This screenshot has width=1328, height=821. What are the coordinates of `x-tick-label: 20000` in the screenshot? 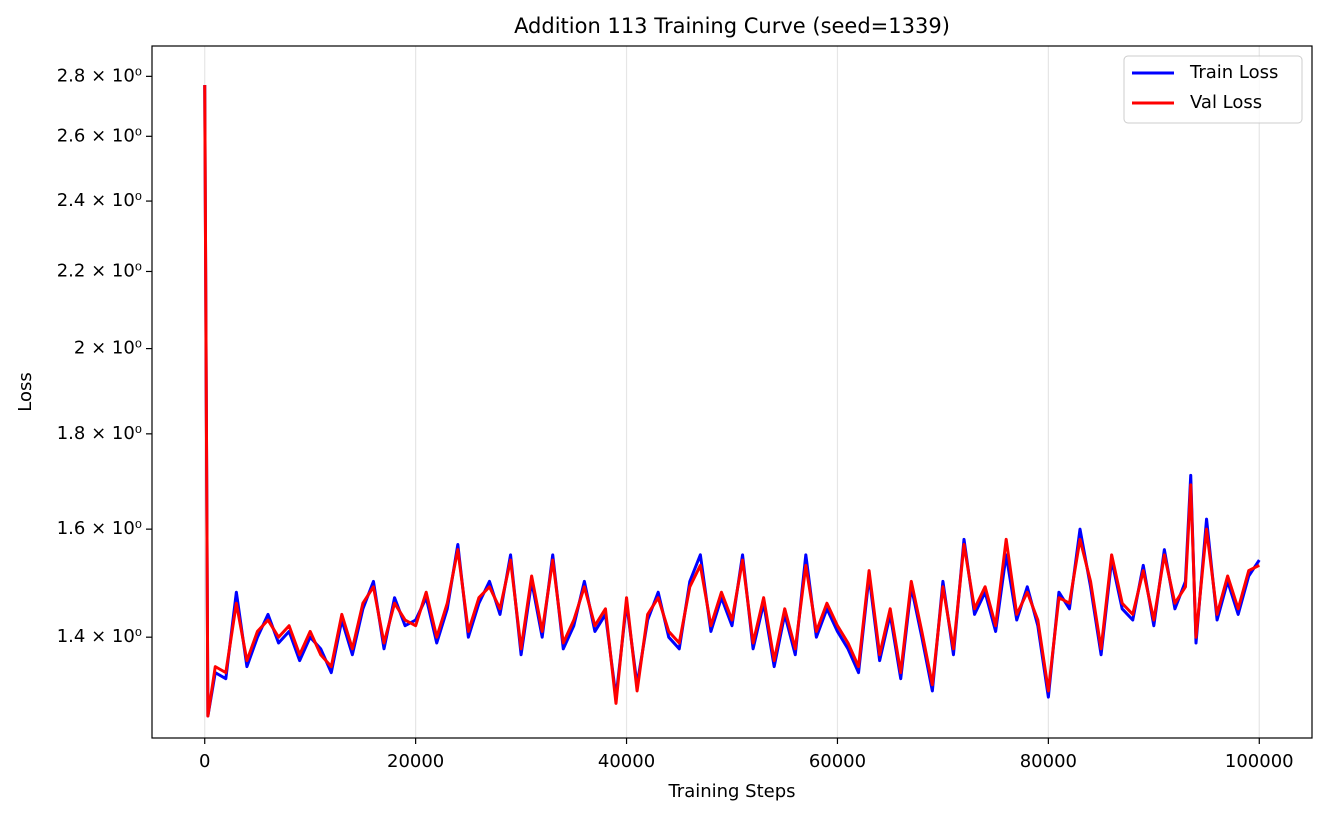 It's located at (415, 761).